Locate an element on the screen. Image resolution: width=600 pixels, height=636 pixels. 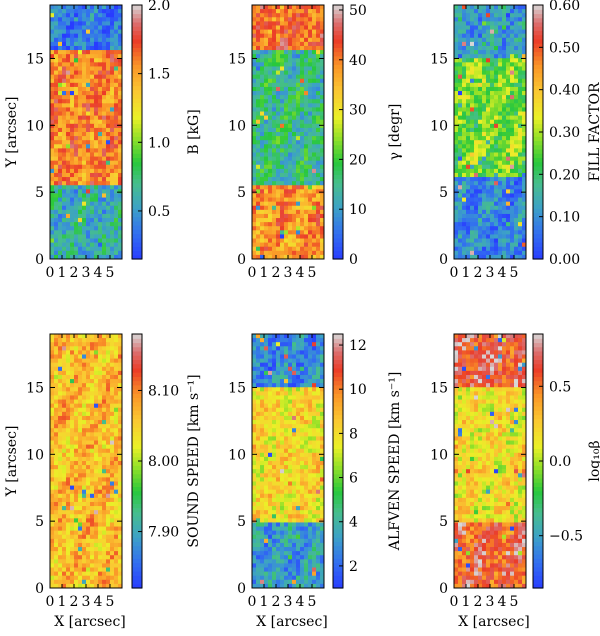
x-tick-label: 3 is located at coordinates (490, 273).